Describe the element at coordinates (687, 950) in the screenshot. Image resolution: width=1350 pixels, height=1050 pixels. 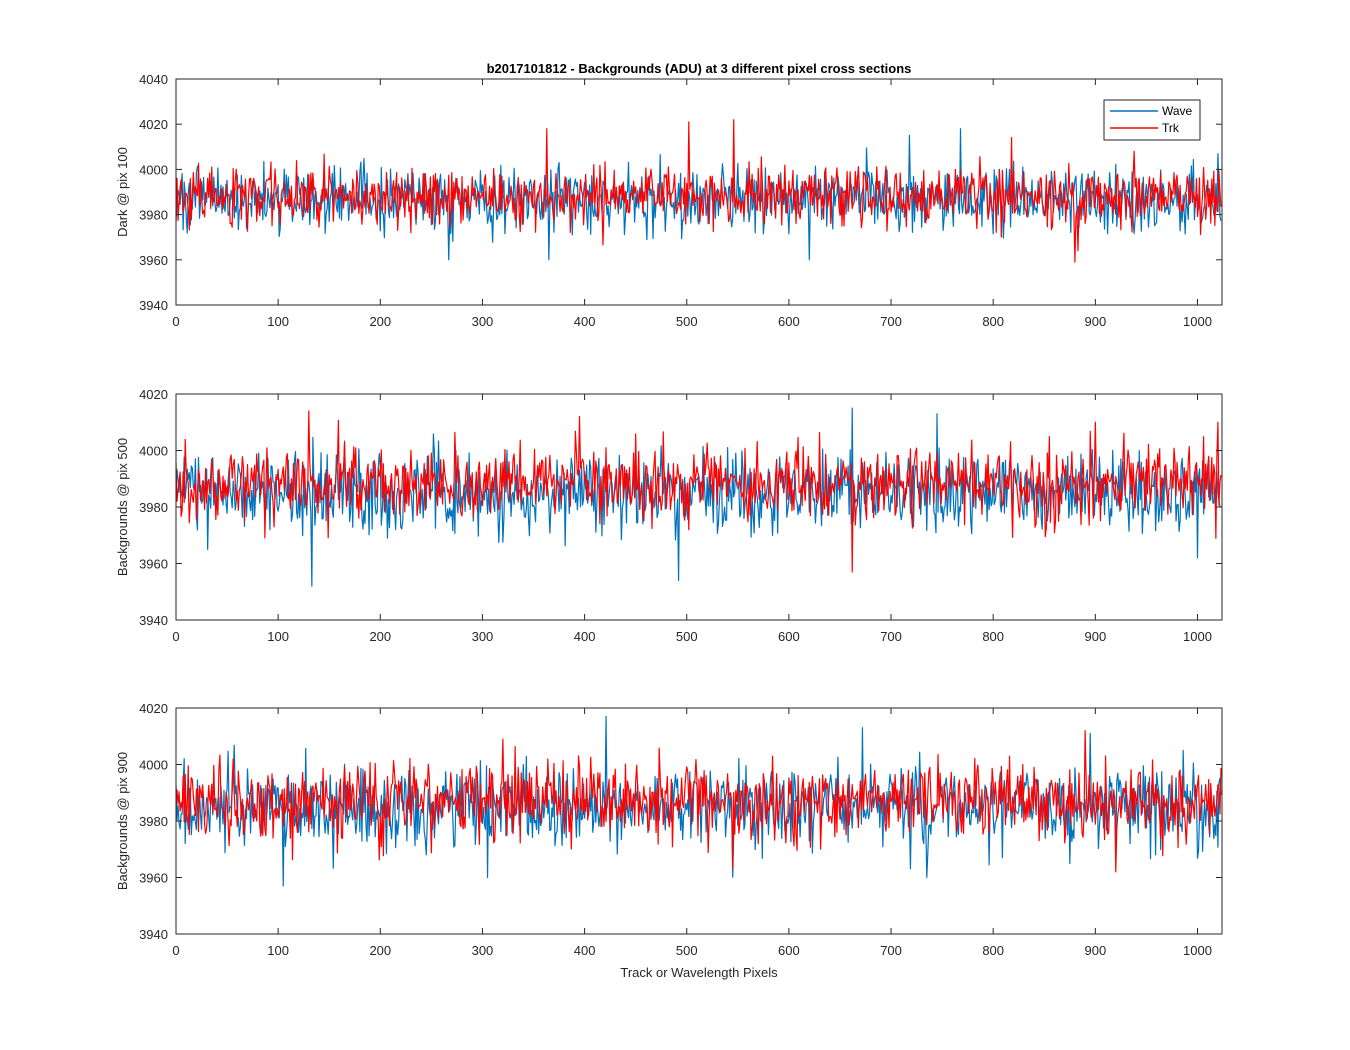
I see `panel-3-xtick-label: 500` at that location.